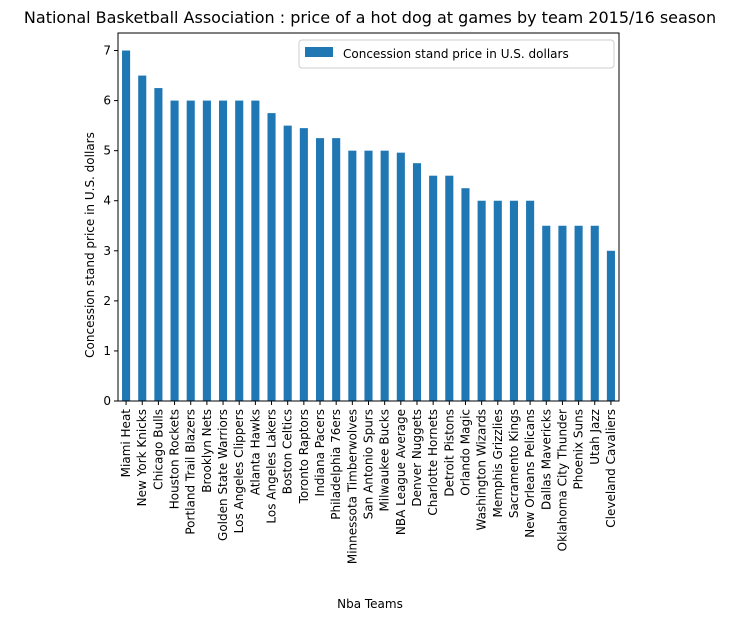 The height and width of the screenshot is (620, 738). What do you see at coordinates (514, 463) in the screenshot?
I see `x-tick-label: Sacramento Kings` at bounding box center [514, 463].